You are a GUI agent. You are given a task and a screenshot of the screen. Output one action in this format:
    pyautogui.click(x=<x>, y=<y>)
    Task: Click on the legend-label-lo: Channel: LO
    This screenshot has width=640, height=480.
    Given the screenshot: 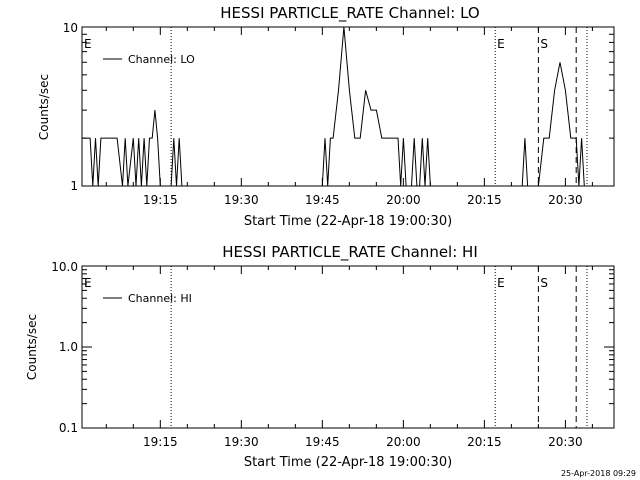 What is the action you would take?
    pyautogui.click(x=161, y=59)
    